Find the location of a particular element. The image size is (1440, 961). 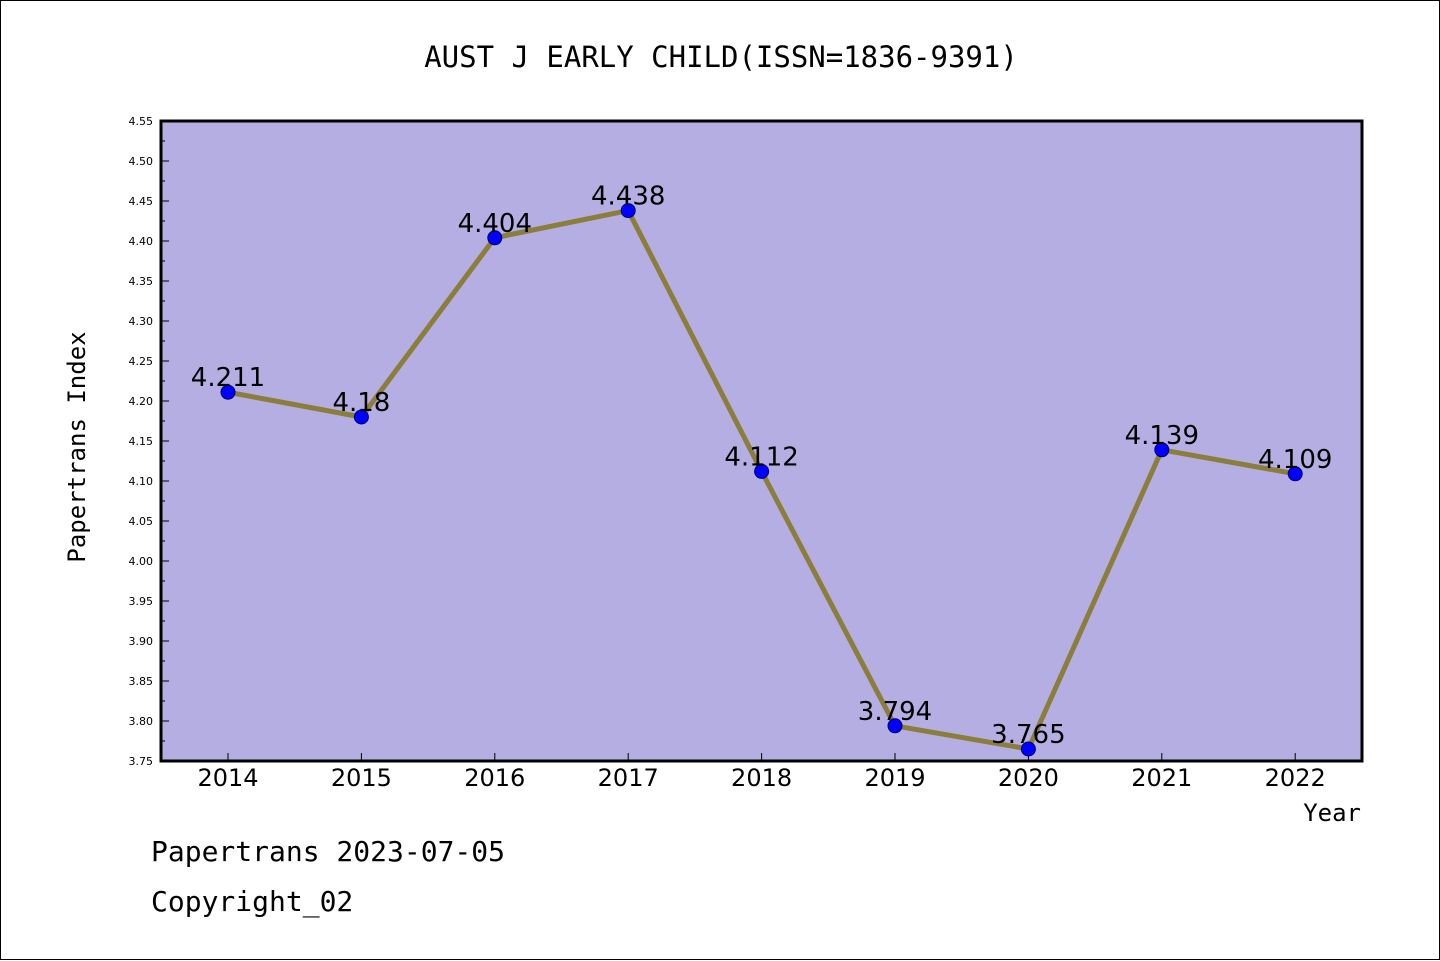

x-axis-title: Year is located at coordinates (1332, 813).